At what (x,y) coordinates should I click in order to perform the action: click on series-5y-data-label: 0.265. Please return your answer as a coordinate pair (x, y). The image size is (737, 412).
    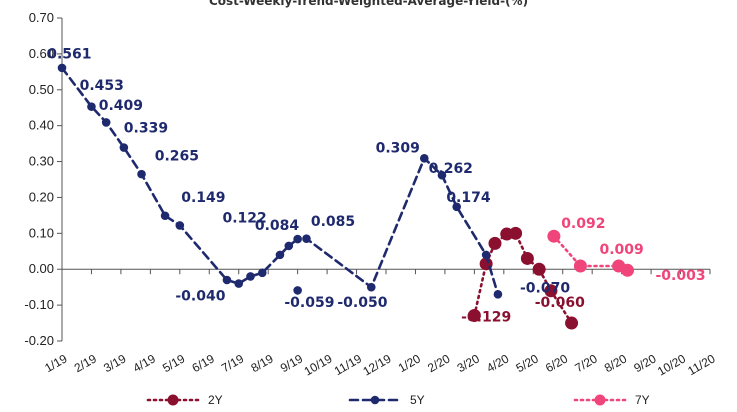
    Looking at the image, I should click on (177, 156).